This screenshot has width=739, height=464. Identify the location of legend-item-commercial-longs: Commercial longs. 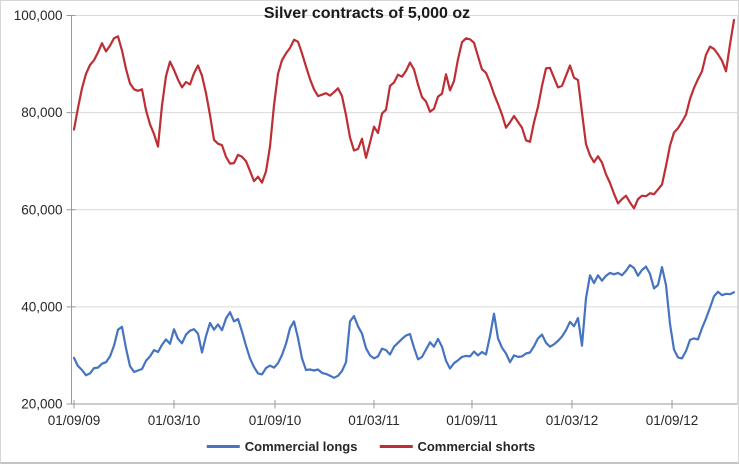
(282, 446).